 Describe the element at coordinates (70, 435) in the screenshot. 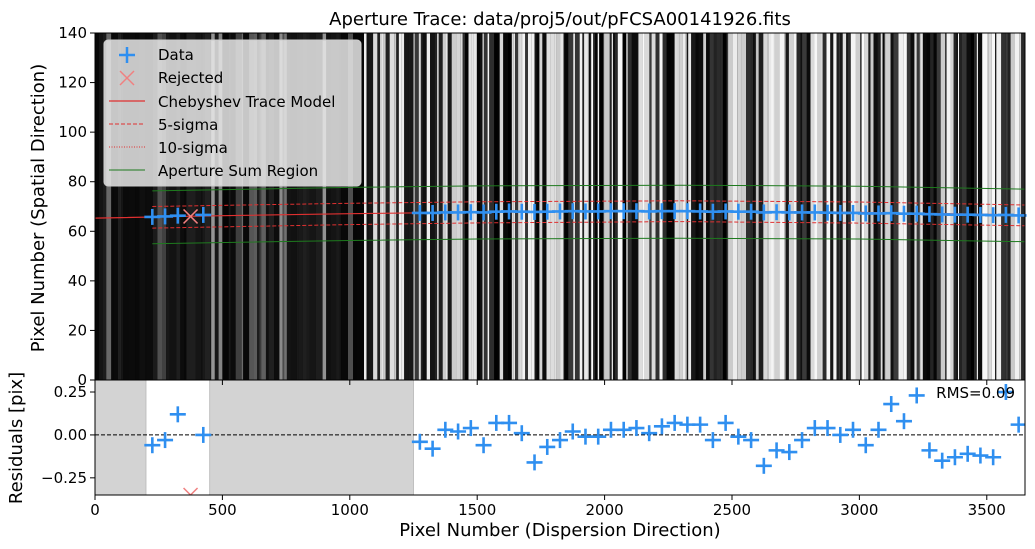

I see `bottom-ytick-label: 0.00` at that location.